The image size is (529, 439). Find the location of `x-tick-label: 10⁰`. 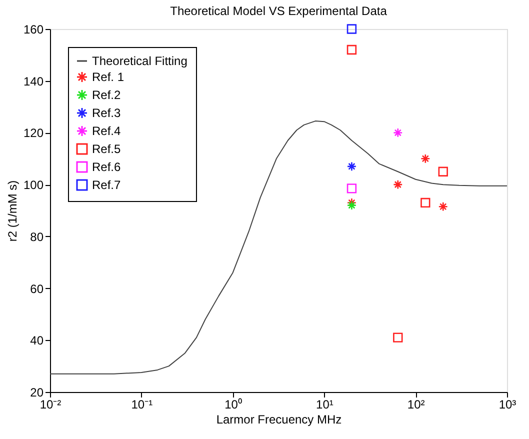

x-tick-label: 10⁰ is located at coordinates (233, 405).